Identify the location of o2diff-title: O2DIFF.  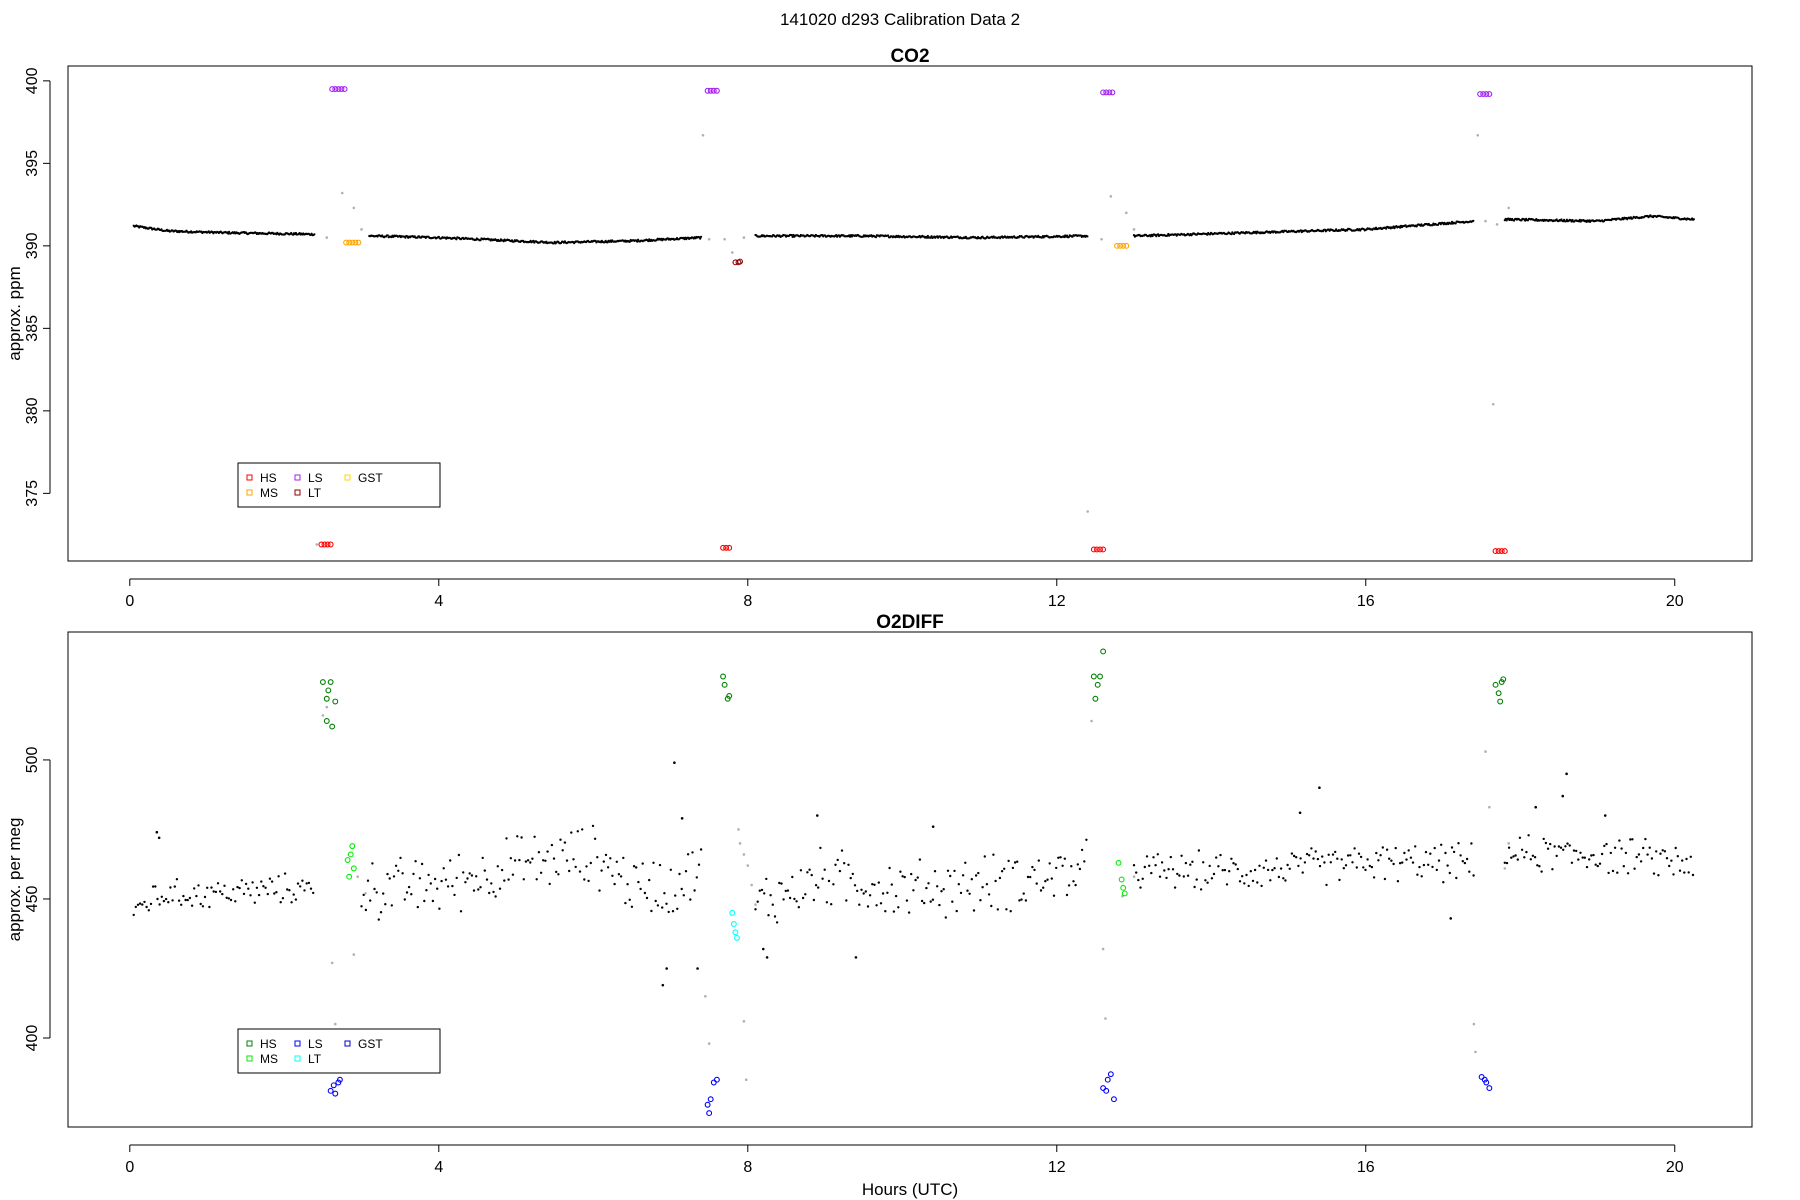
(910, 622).